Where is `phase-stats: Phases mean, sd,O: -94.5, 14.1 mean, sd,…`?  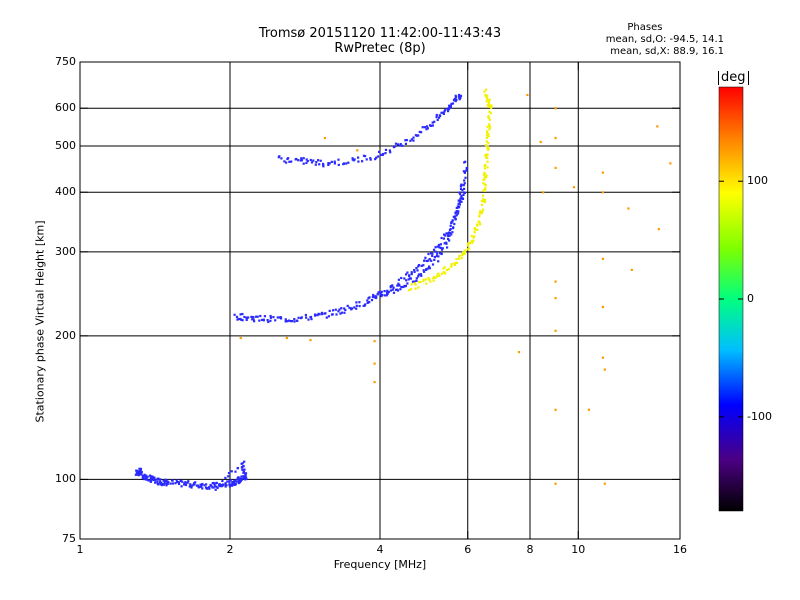
phase-stats: Phases mean, sd,O: -94.5, 14.1 mean, sd,… is located at coordinates (665, 40).